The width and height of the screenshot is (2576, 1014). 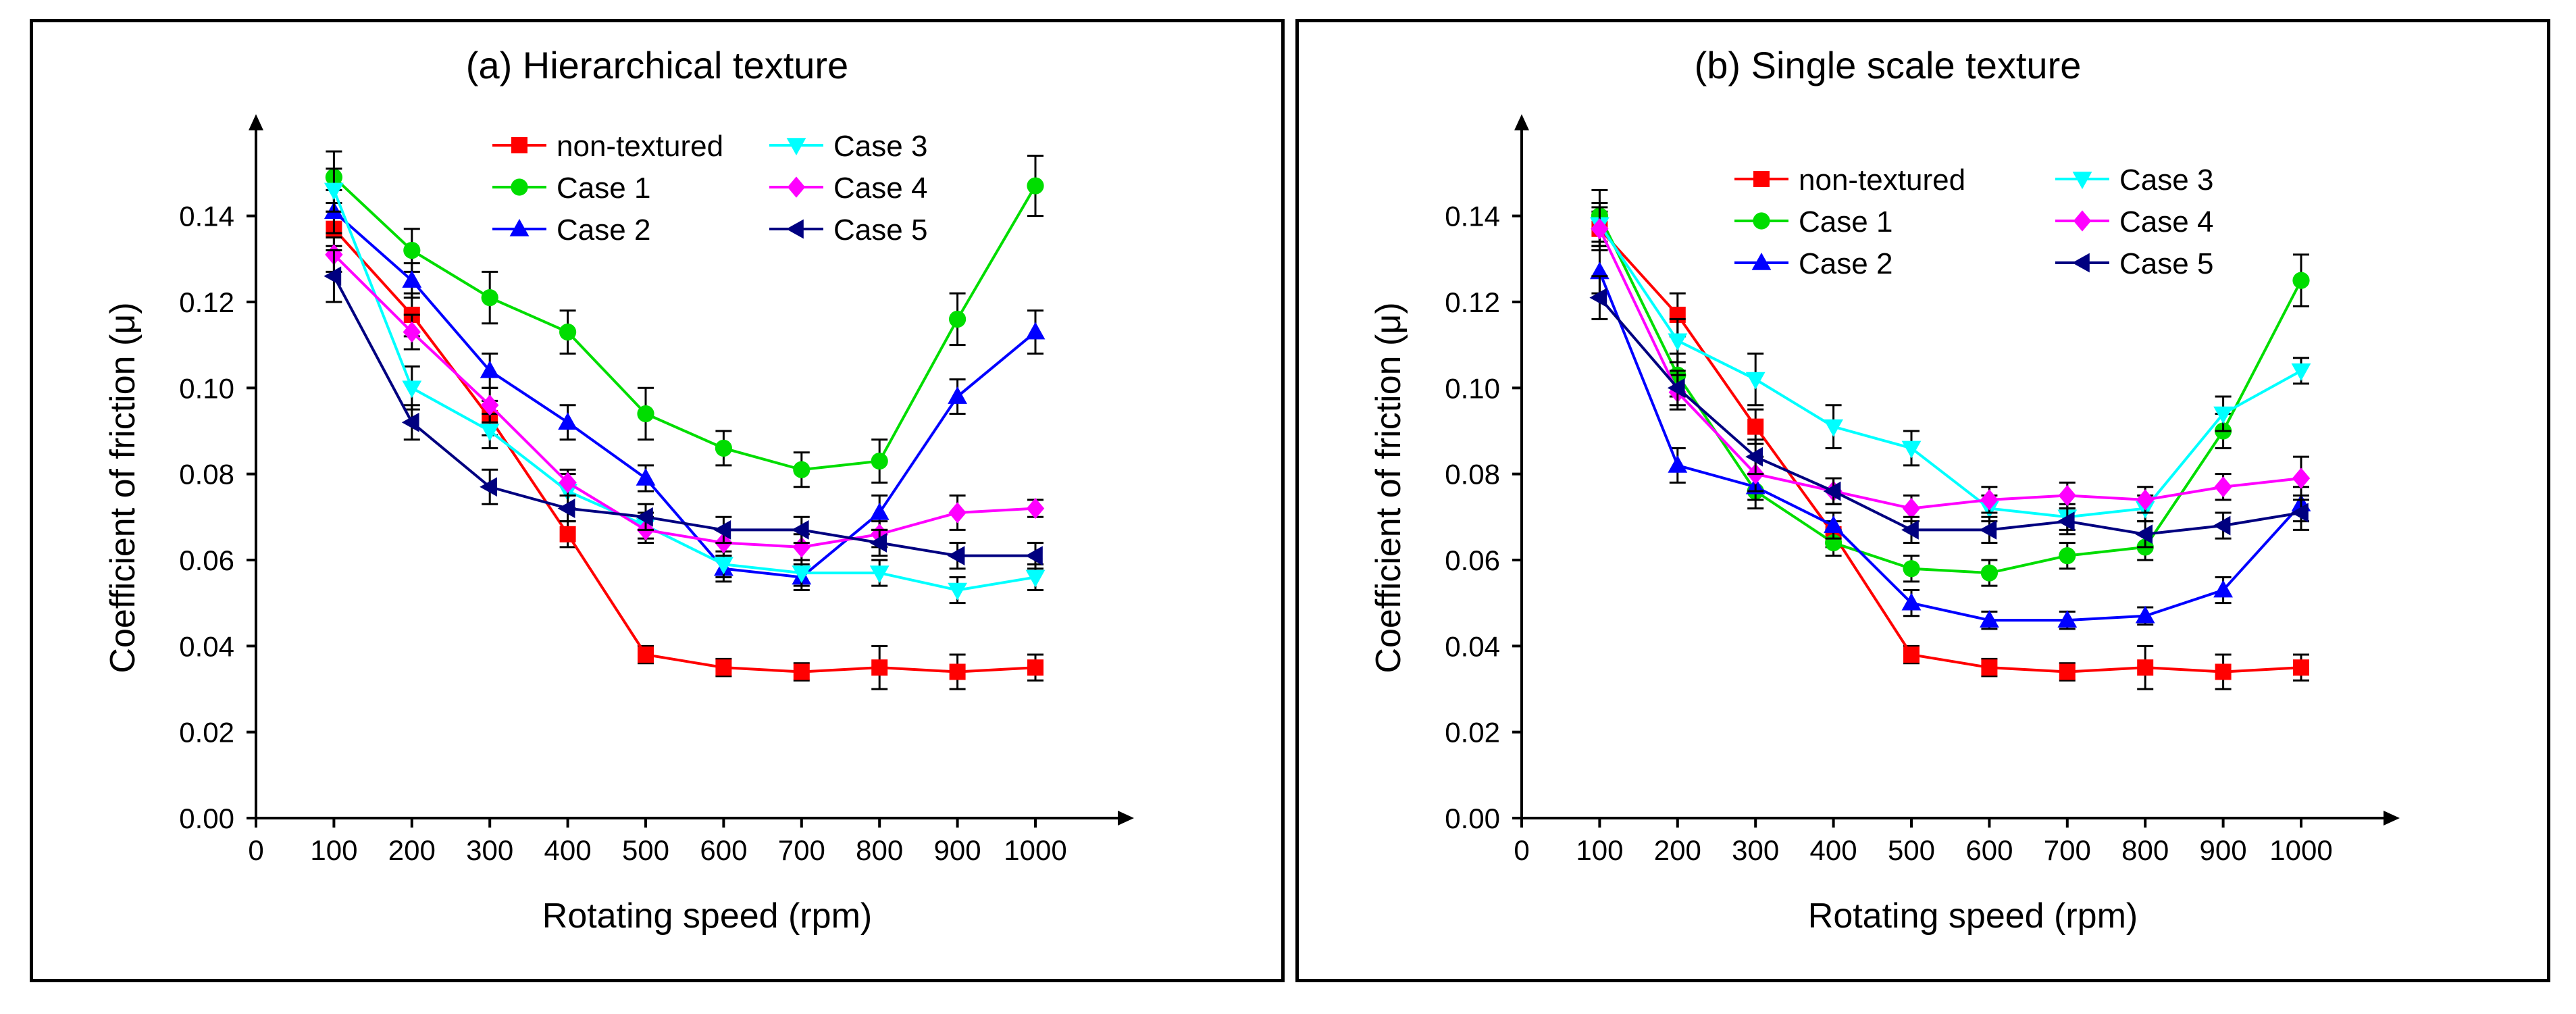 I want to click on x-tick-label: 200, so click(x=412, y=850).